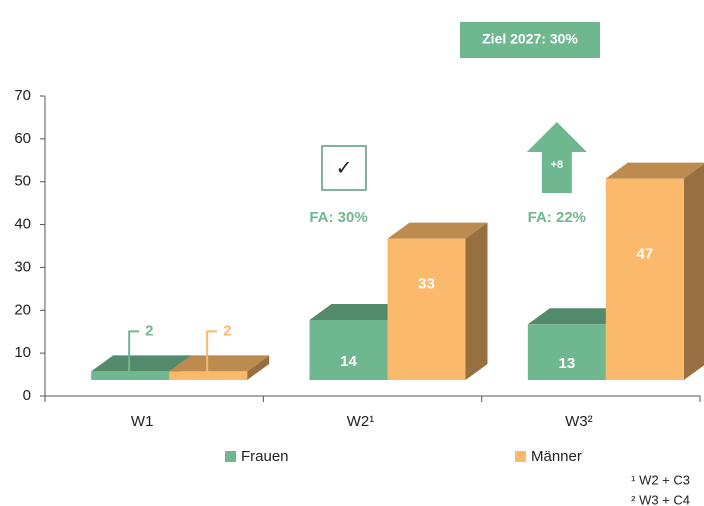  Describe the element at coordinates (557, 165) in the screenshot. I see `arrow-label: +8` at that location.